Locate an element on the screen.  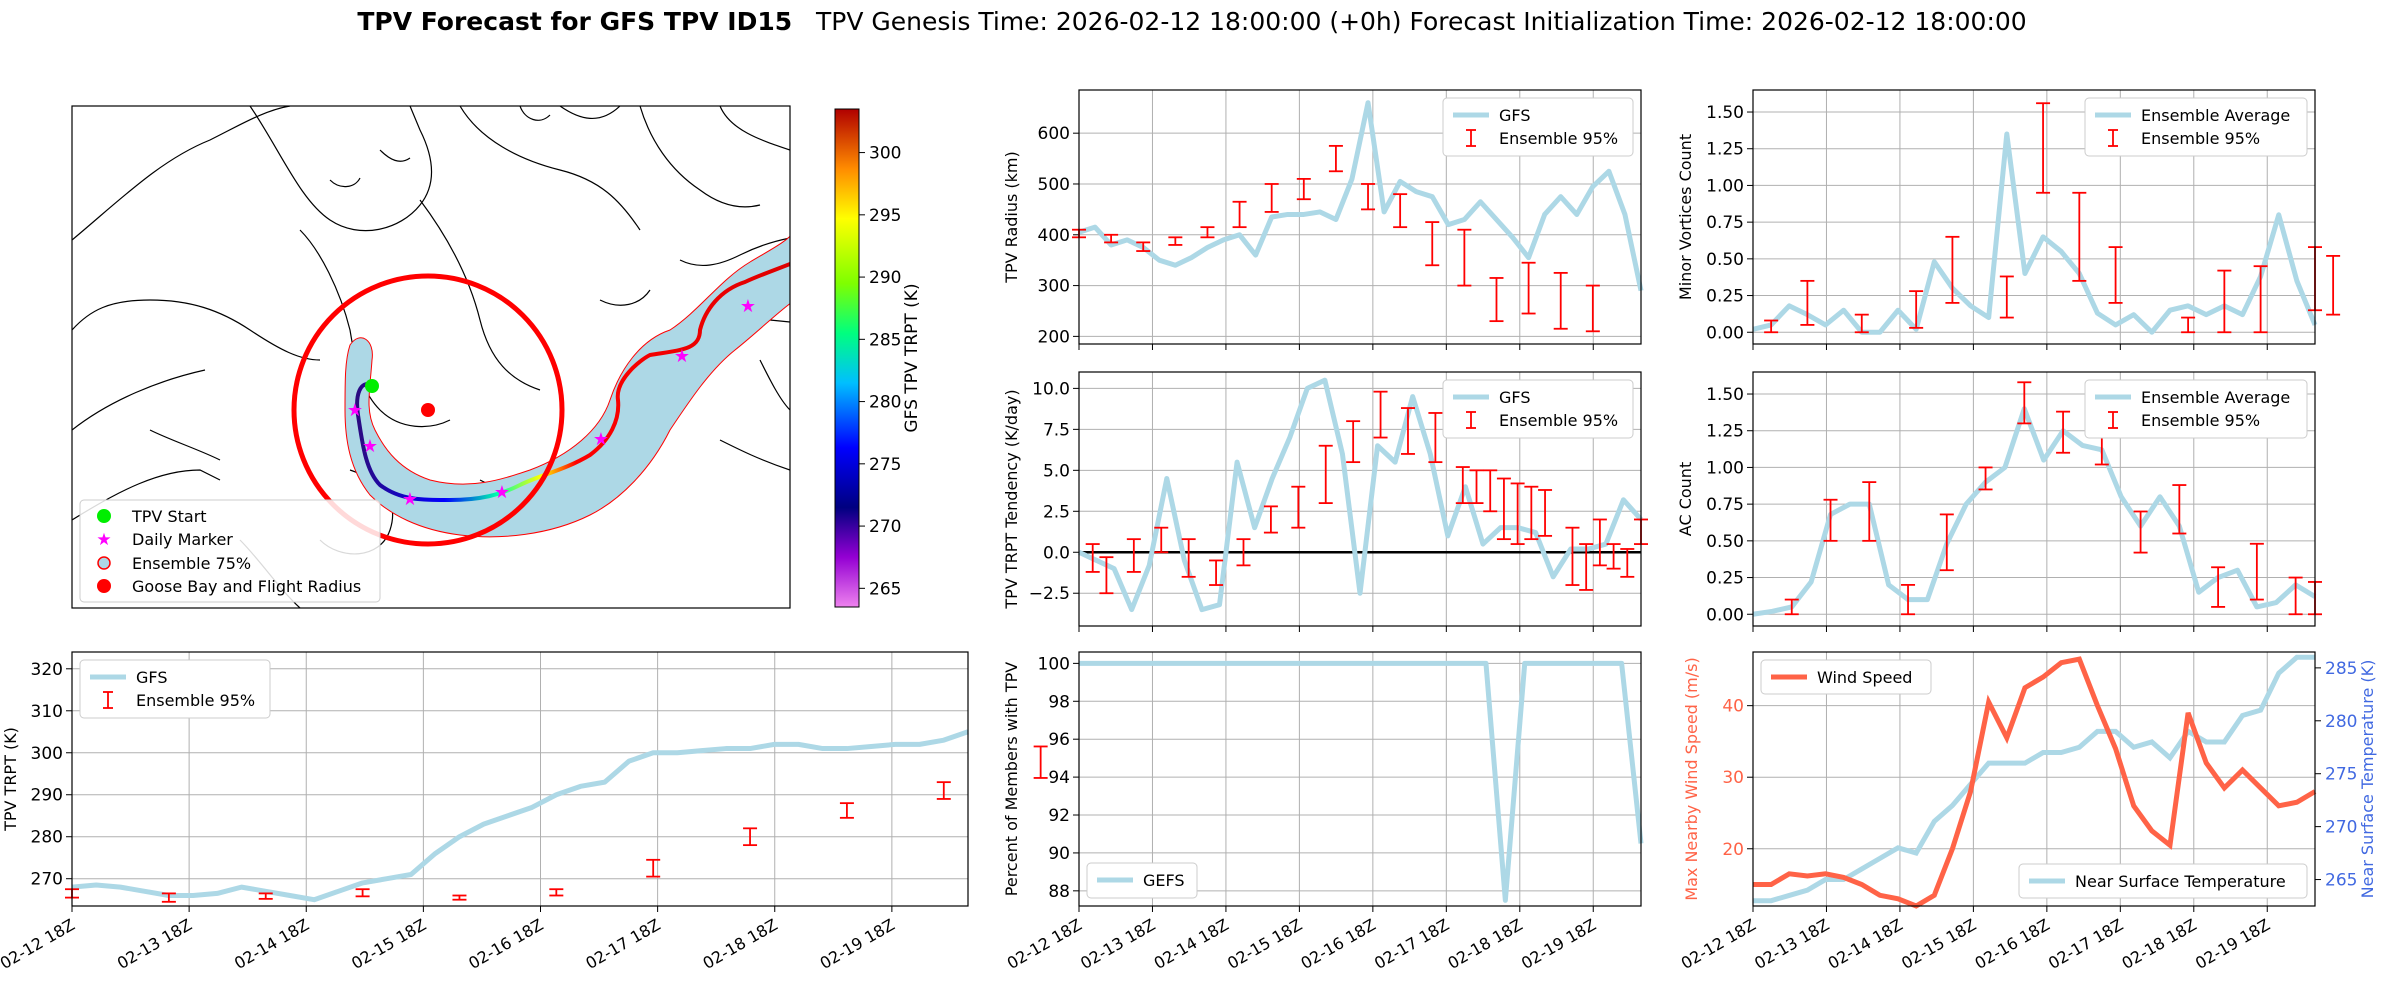
y-tick-label: 600 is located at coordinates (1054, 134).